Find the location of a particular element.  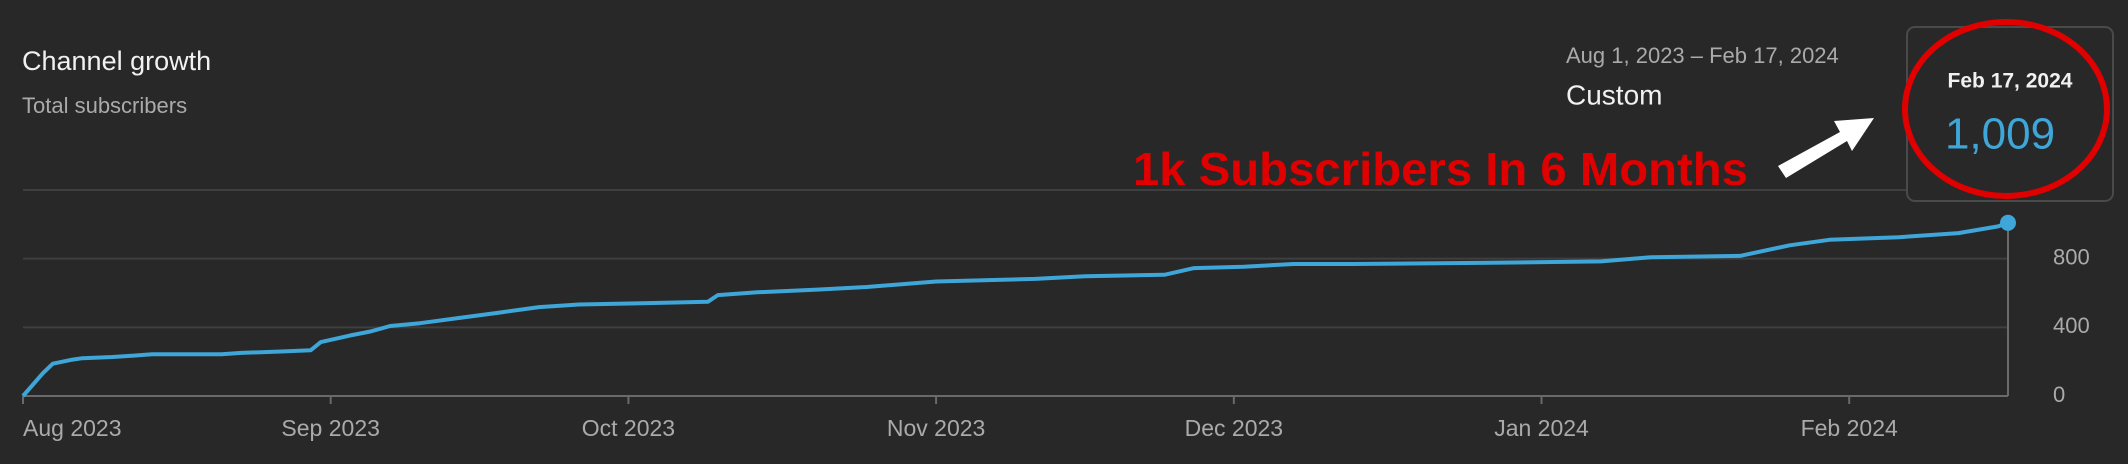

y-tick-label: 0 is located at coordinates (2059, 394).